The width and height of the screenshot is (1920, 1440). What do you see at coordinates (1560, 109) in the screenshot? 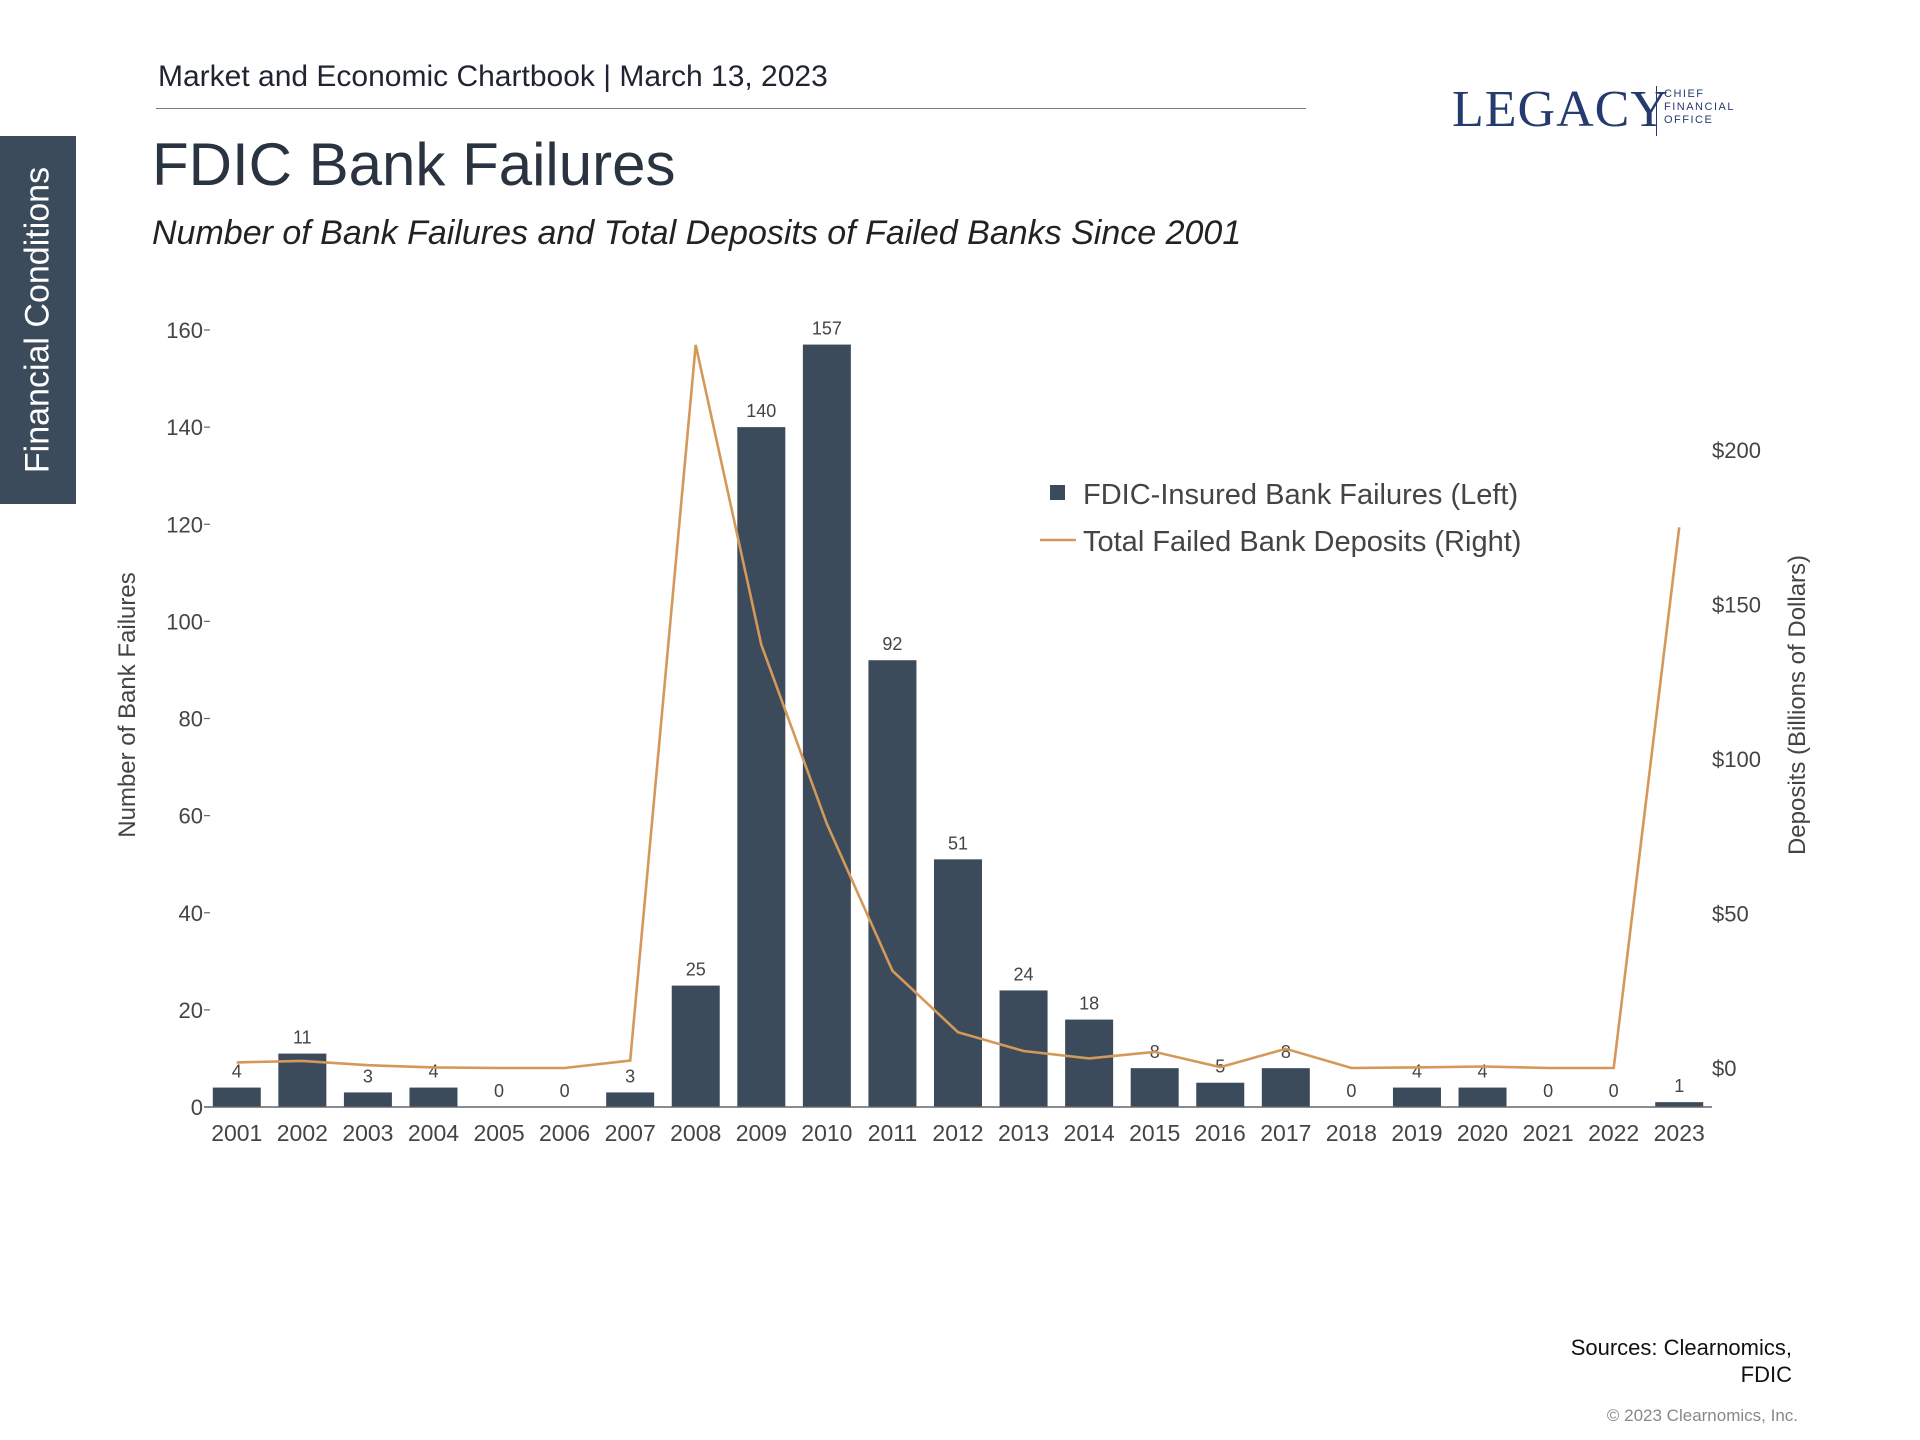
I see `logo: LEGACY` at bounding box center [1560, 109].